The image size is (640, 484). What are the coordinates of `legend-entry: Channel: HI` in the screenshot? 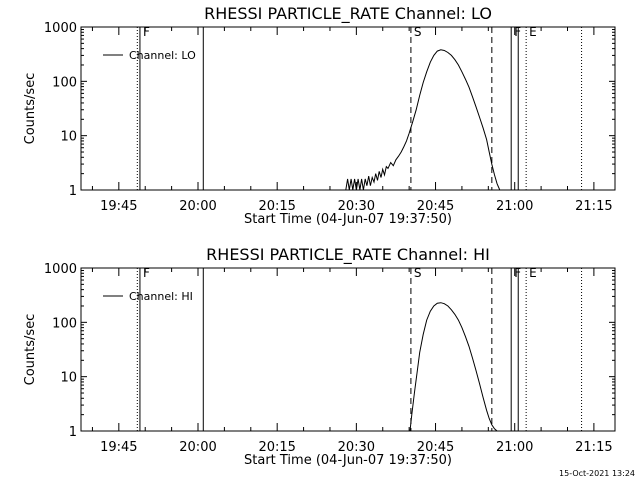 It's located at (161, 296).